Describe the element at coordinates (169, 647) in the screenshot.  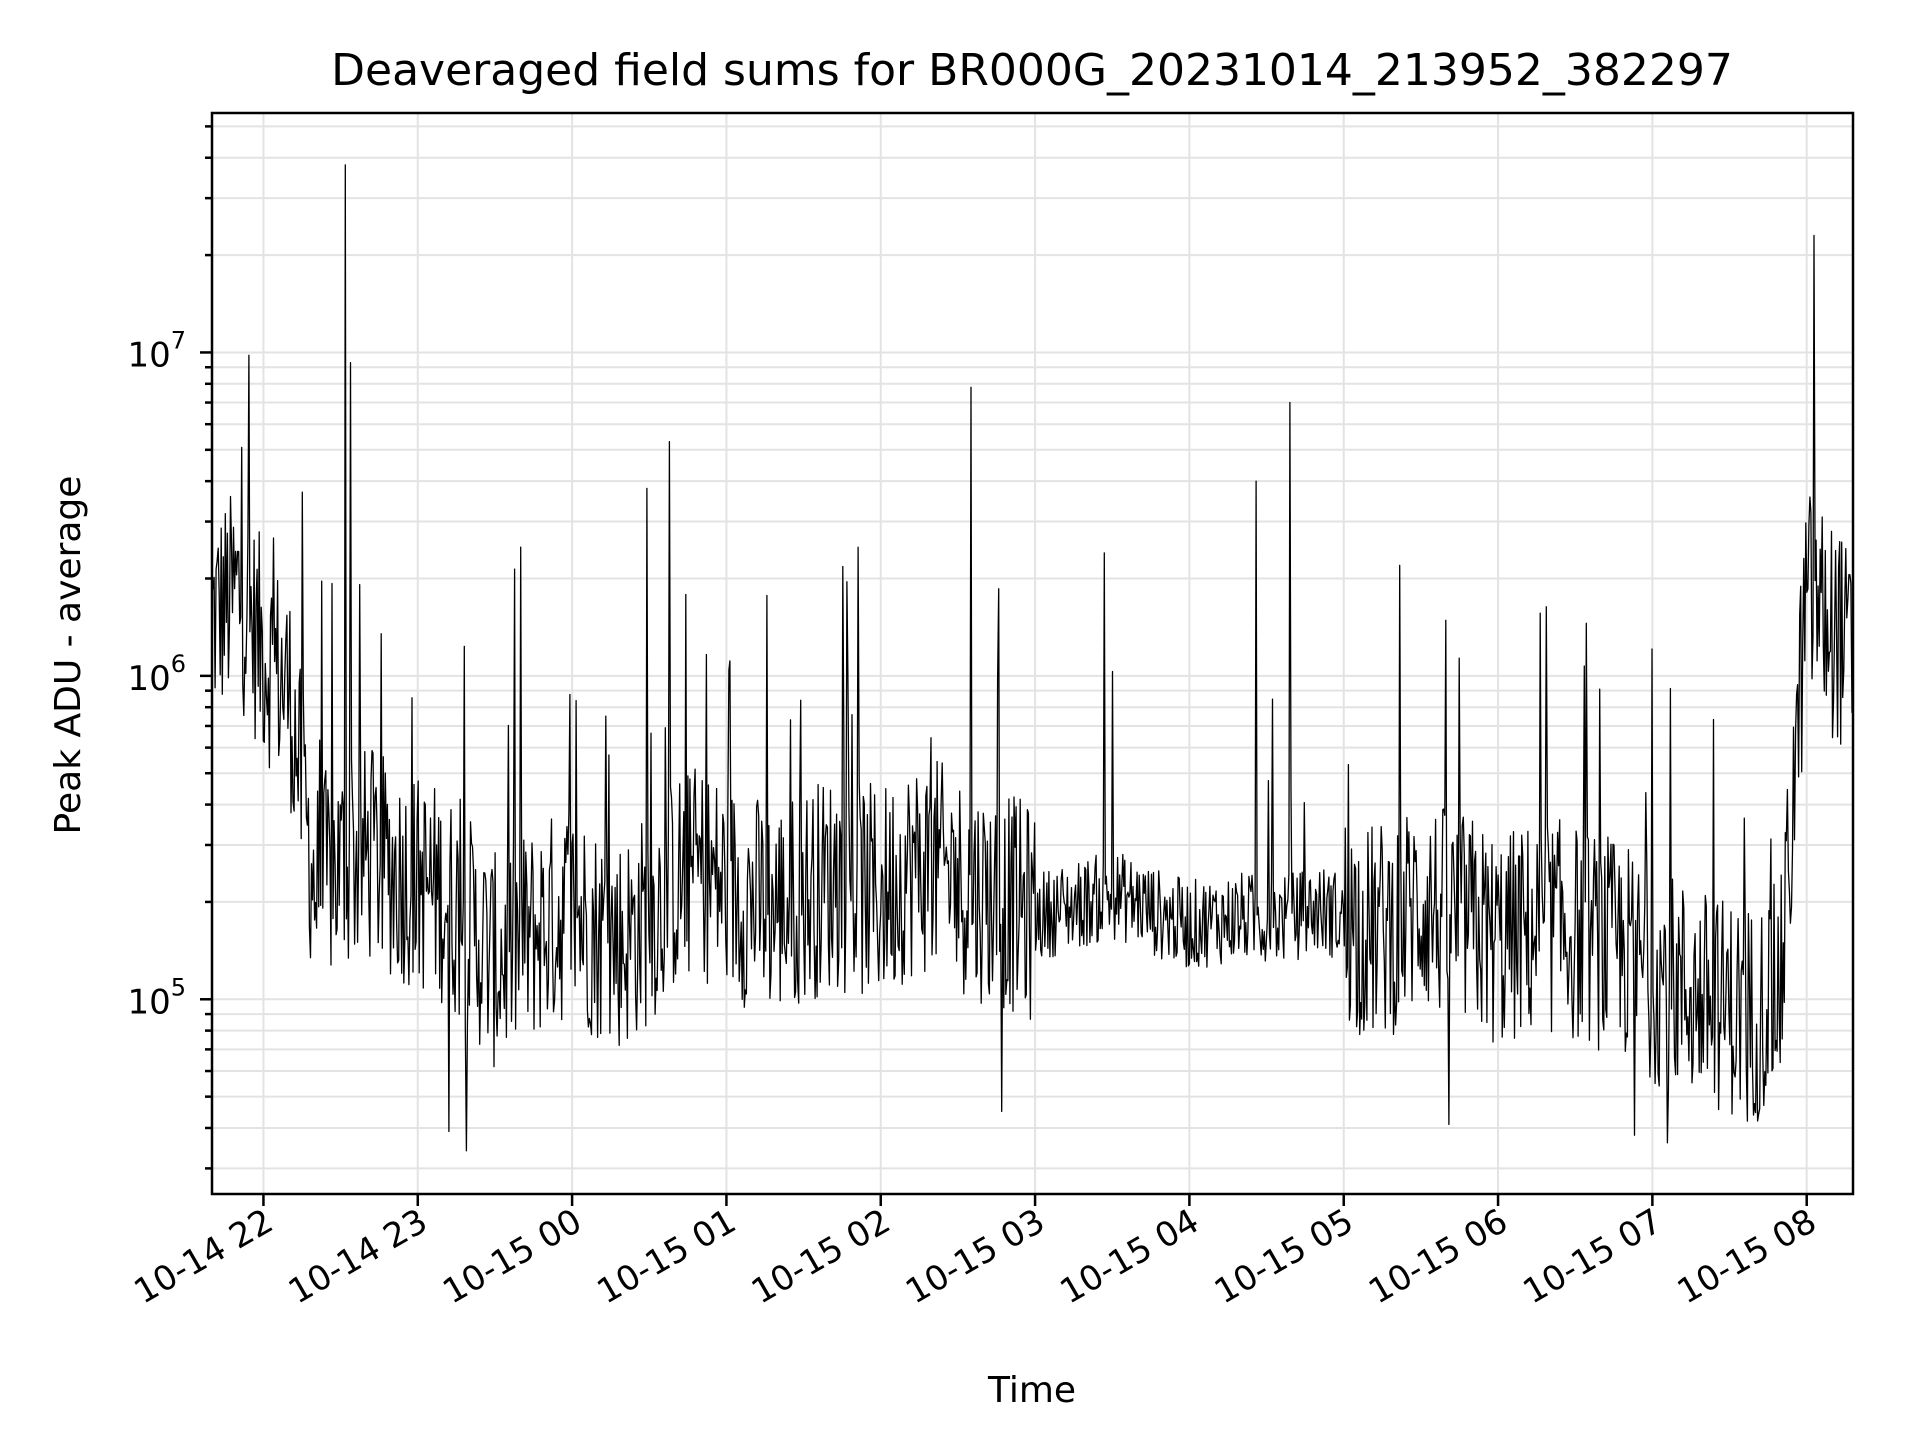
I see `y-axis: 10⁵ 10⁶ 10⁷` at that location.